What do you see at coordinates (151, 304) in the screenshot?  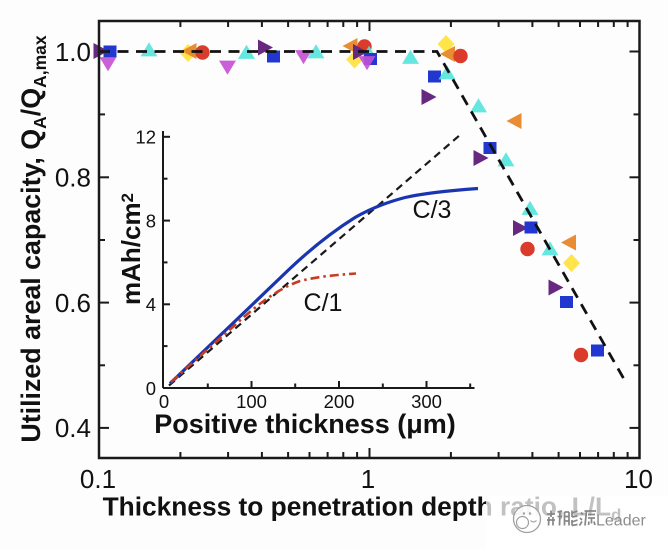 I see `svg-text: 4` at bounding box center [151, 304].